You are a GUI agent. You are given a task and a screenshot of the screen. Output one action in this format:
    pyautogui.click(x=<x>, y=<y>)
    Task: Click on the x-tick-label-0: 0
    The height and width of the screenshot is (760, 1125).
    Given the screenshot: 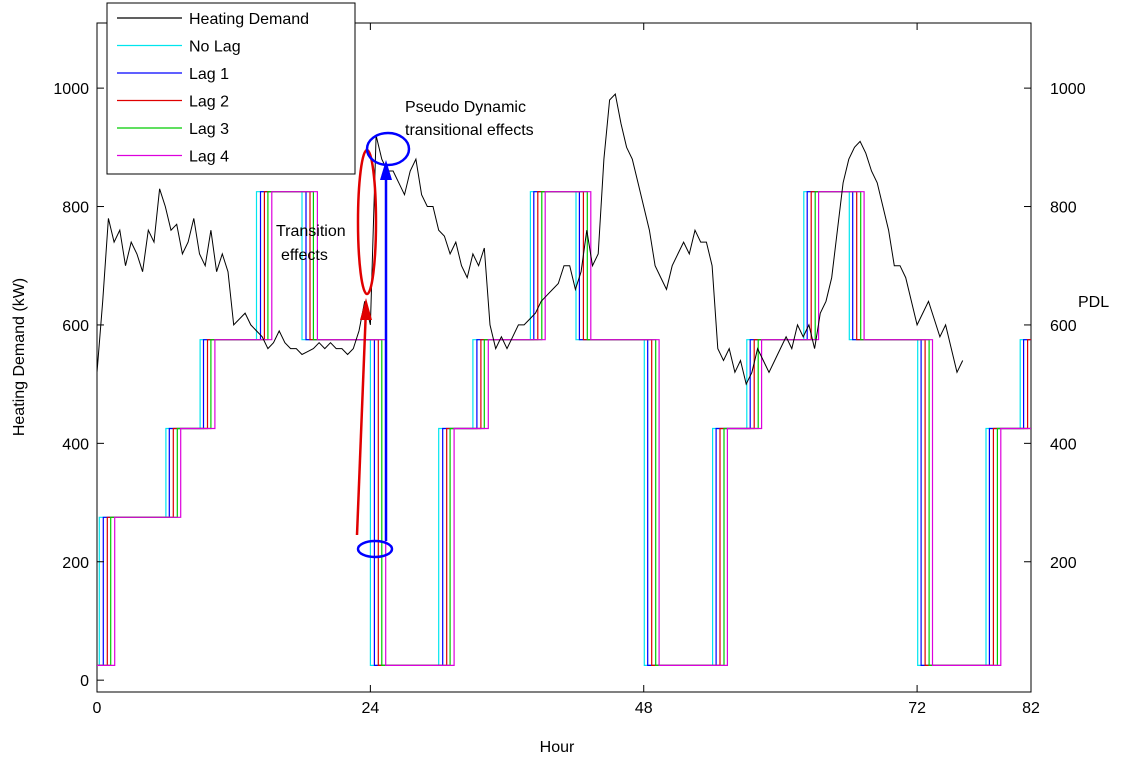 What is the action you would take?
    pyautogui.click(x=97, y=708)
    